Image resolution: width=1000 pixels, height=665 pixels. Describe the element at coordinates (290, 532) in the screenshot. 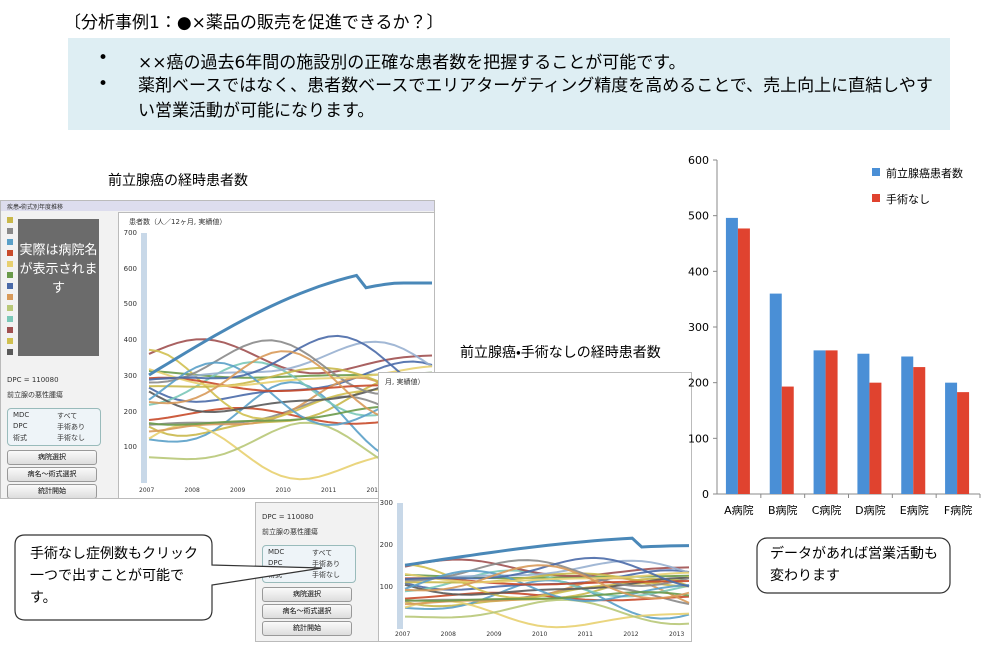

I see `disease-name: 前立腺の悪性腫瘍` at that location.